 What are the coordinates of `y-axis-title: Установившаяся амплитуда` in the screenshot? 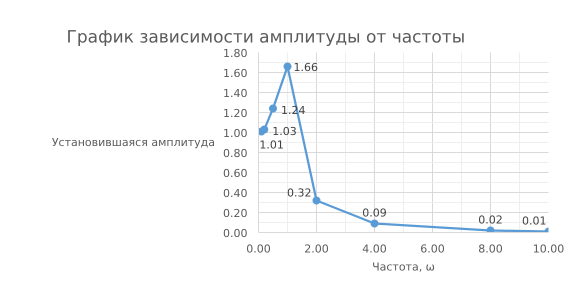 It's located at (134, 142).